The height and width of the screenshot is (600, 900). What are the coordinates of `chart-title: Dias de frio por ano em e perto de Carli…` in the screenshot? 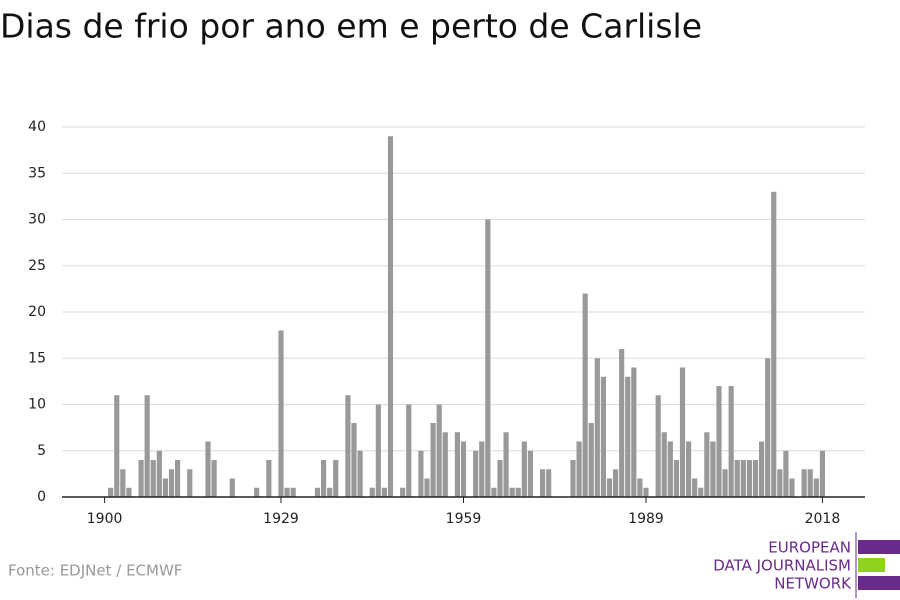 It's located at (351, 26).